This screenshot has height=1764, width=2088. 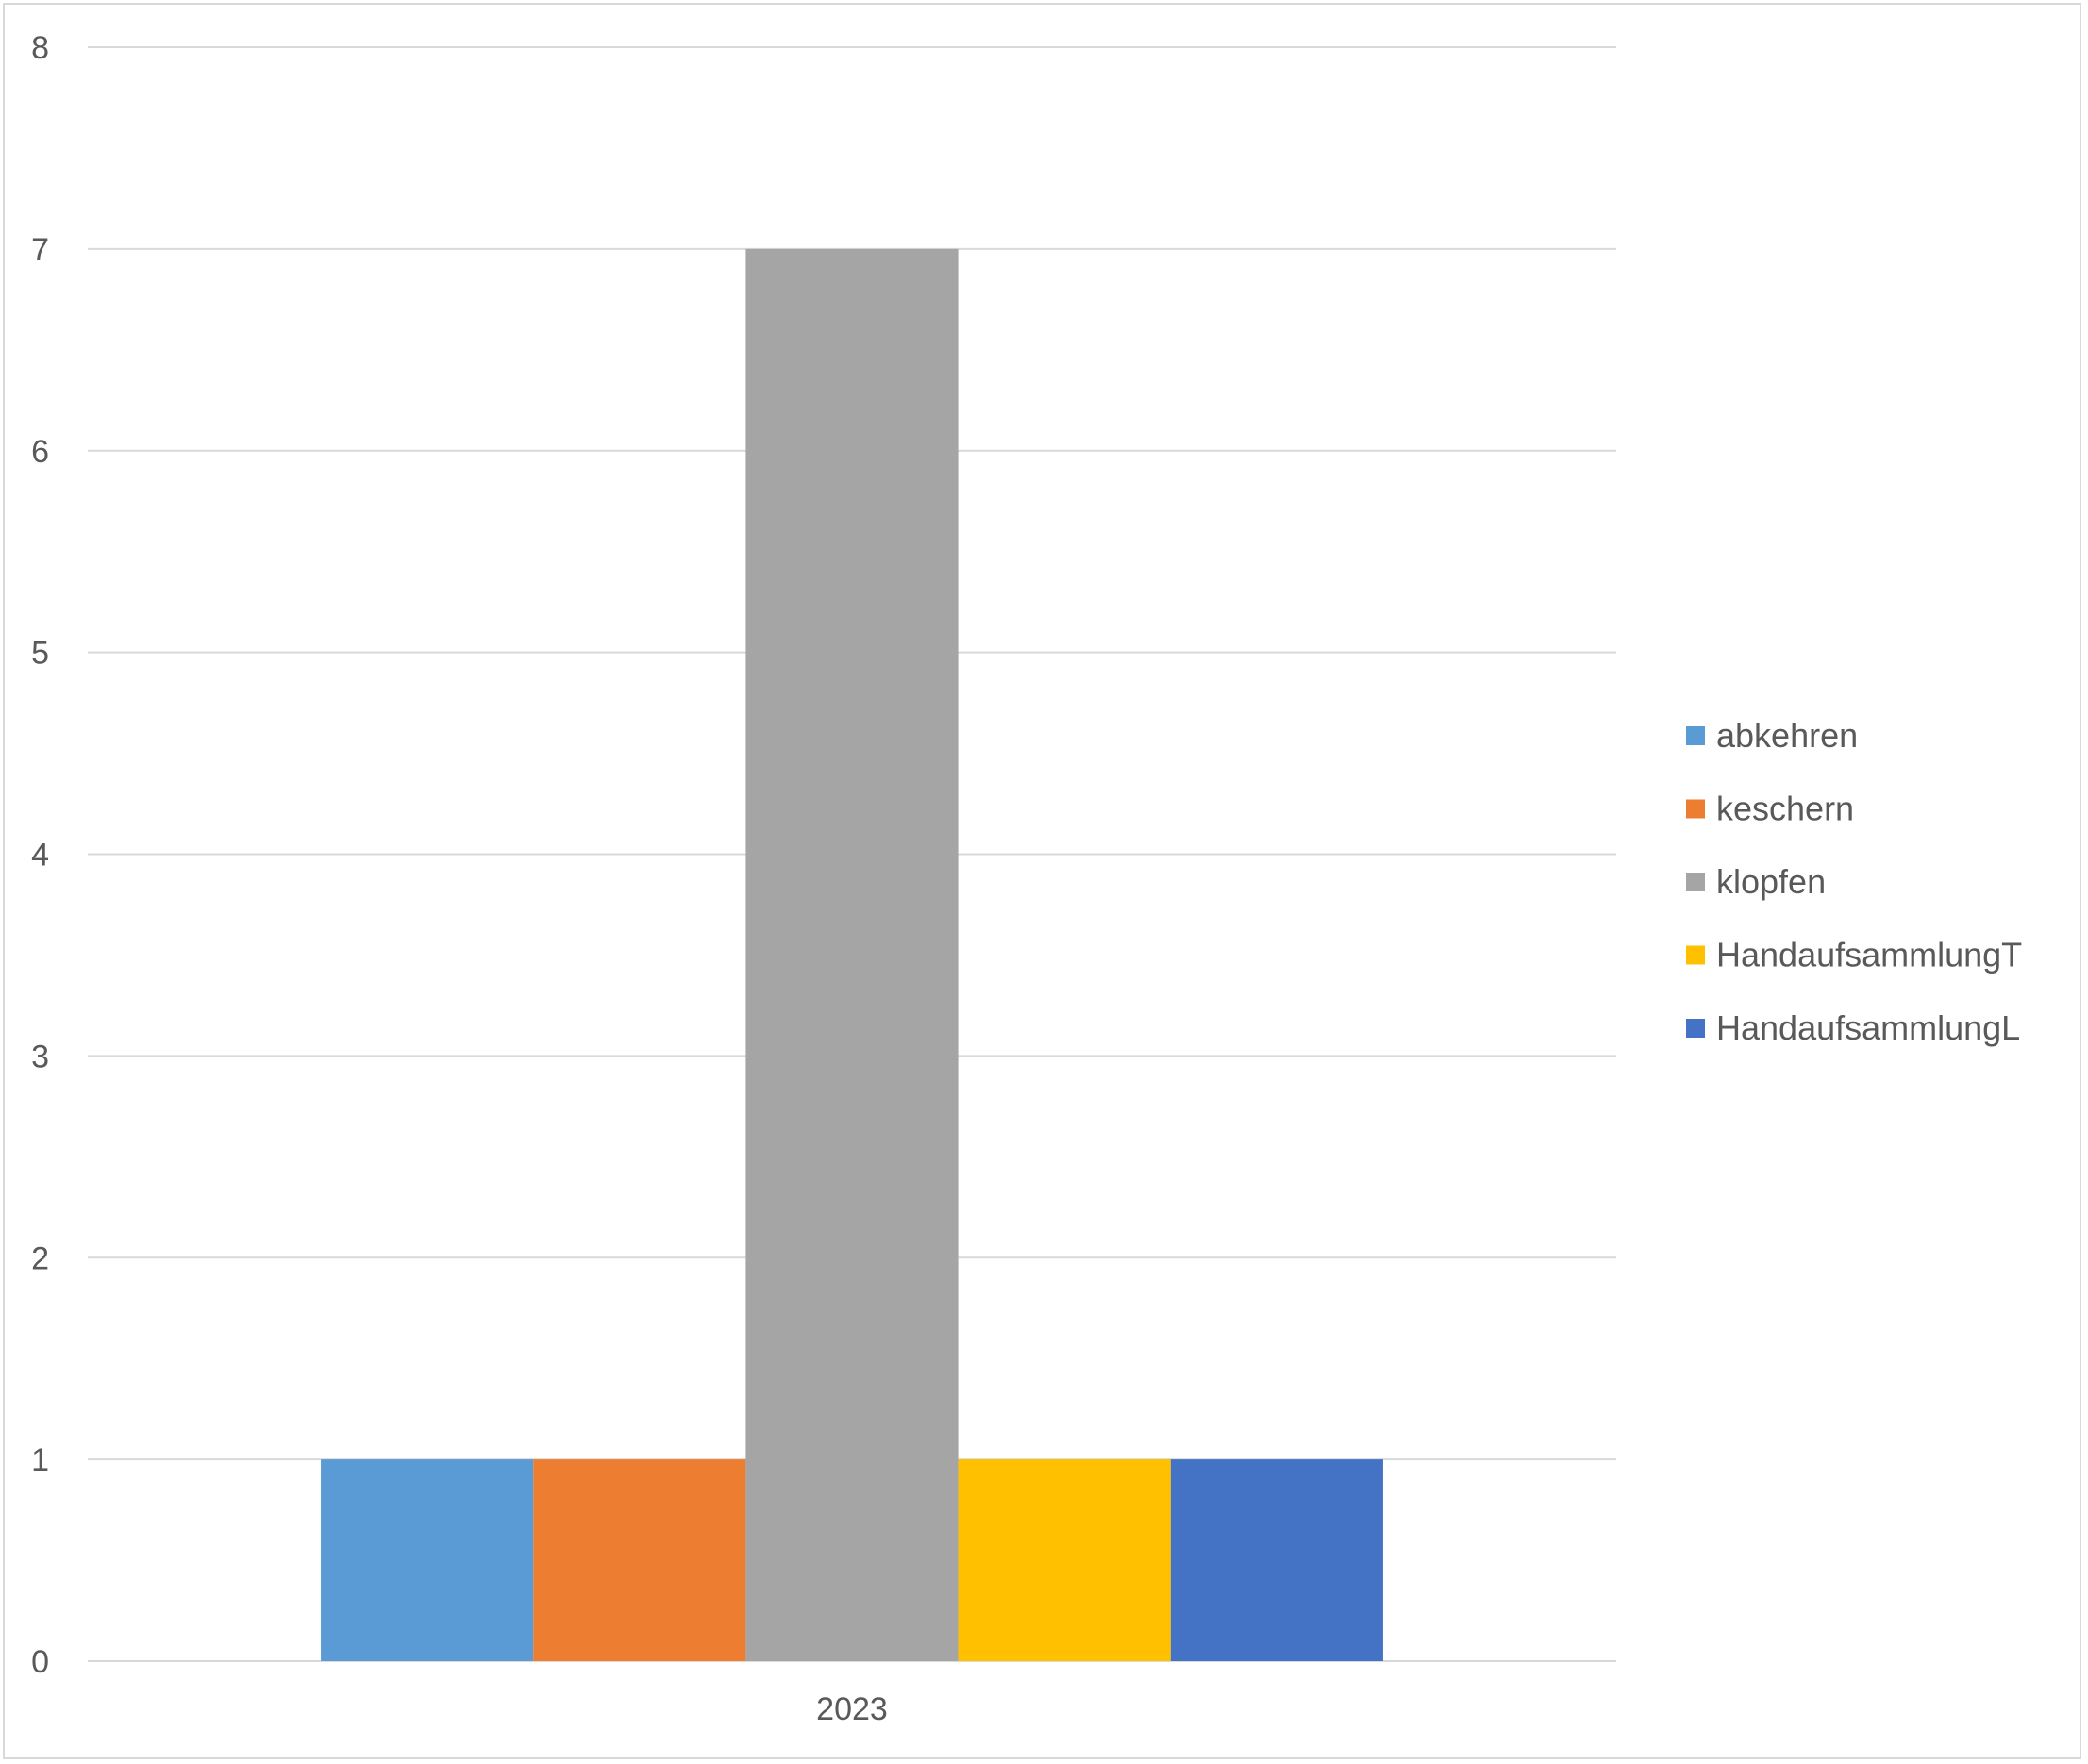 I want to click on y-tick-label: 7, so click(x=40, y=250).